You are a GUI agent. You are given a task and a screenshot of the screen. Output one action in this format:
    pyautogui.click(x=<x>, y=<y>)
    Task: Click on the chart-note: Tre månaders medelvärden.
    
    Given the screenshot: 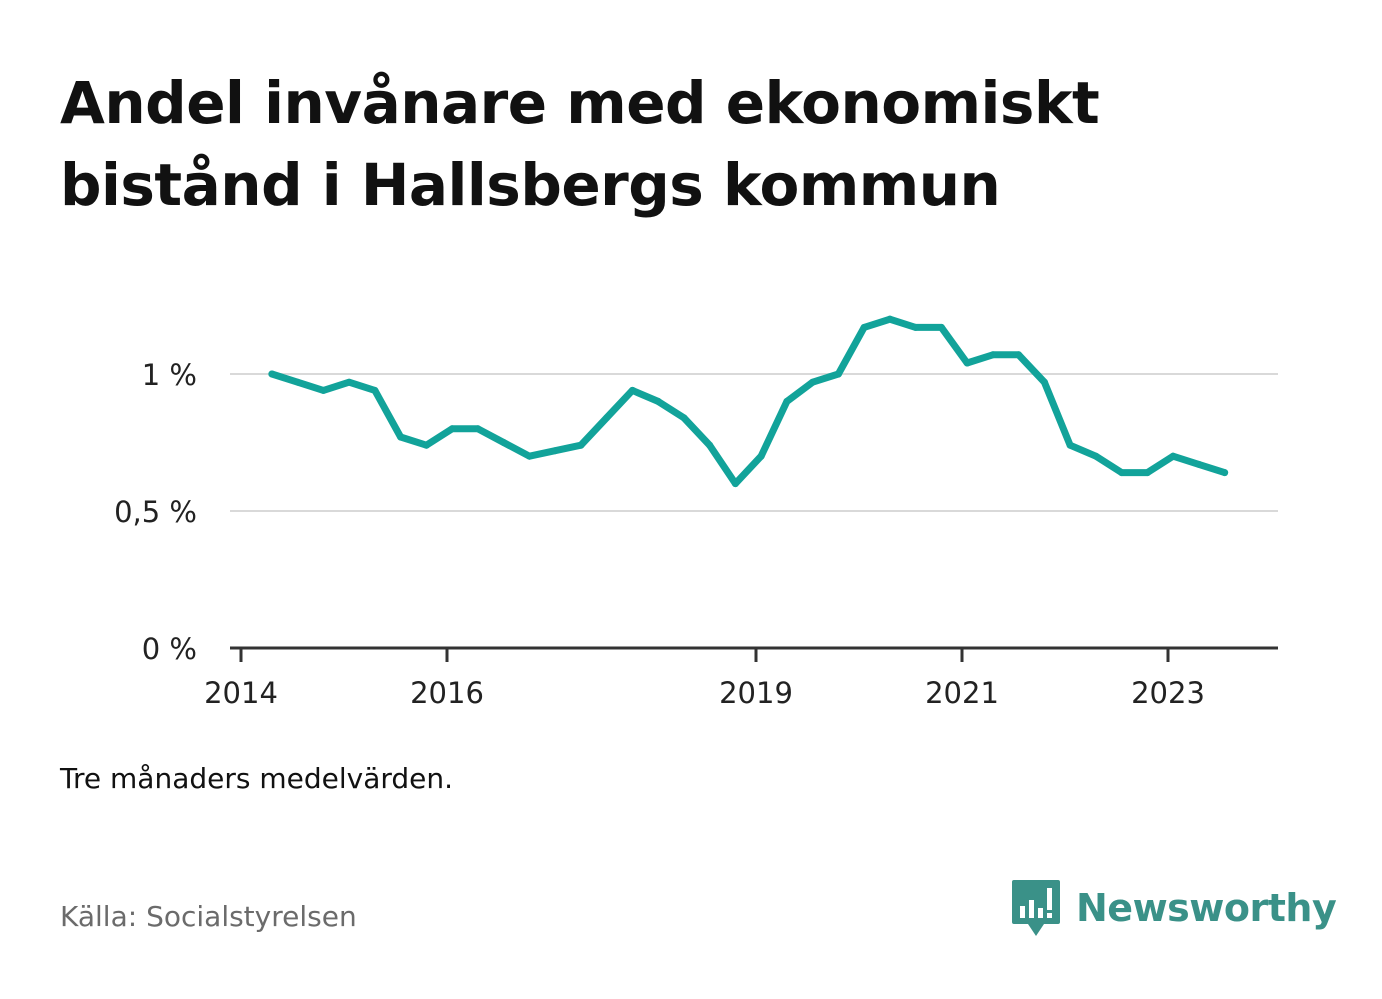 What is the action you would take?
    pyautogui.click(x=257, y=778)
    